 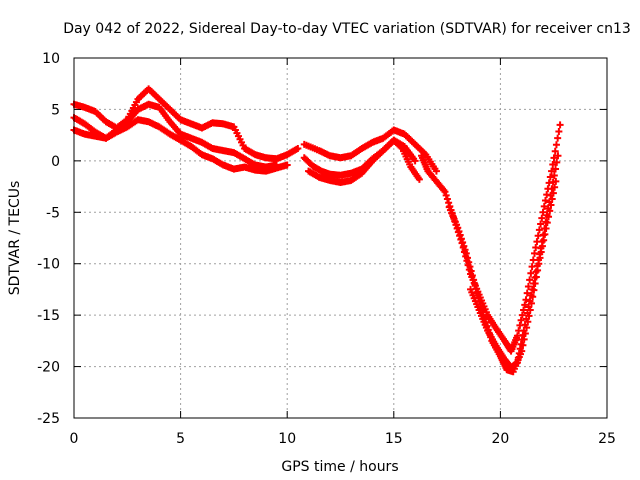 What do you see at coordinates (394, 439) in the screenshot?
I see `x-tick-label: 15` at bounding box center [394, 439].